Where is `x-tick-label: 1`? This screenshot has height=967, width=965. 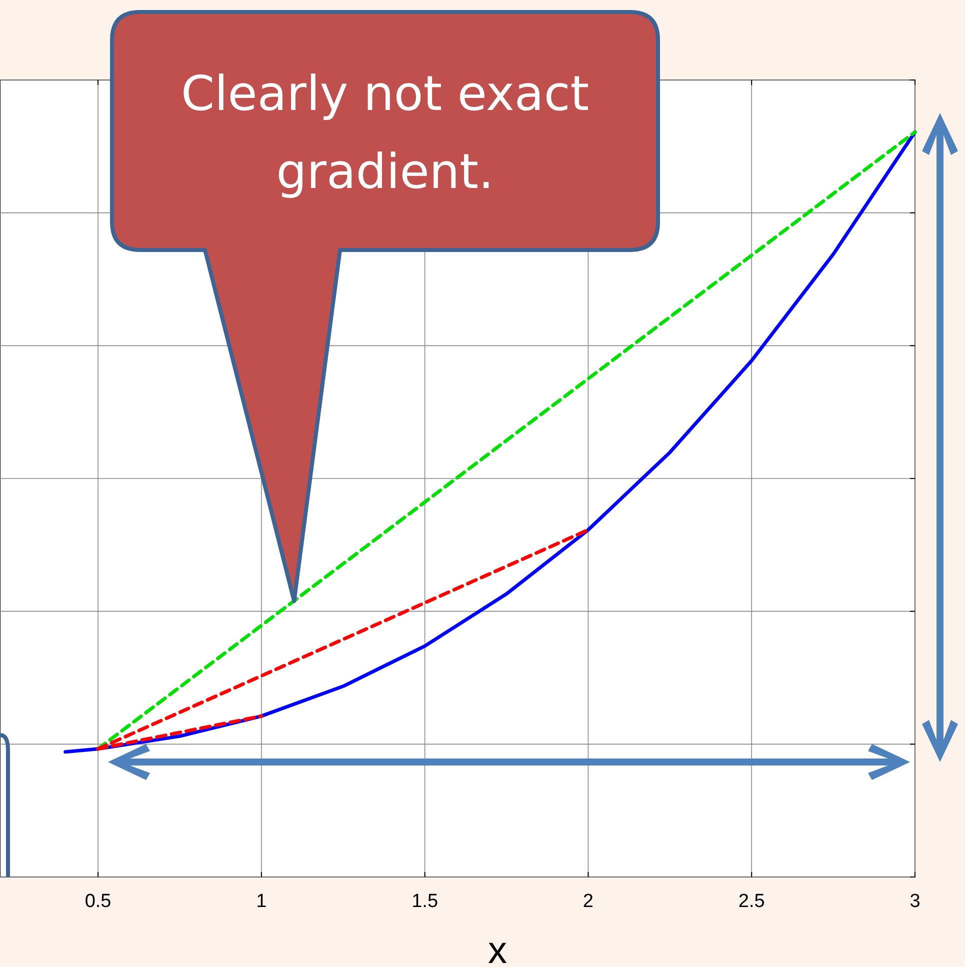
x-tick-label: 1 is located at coordinates (261, 901).